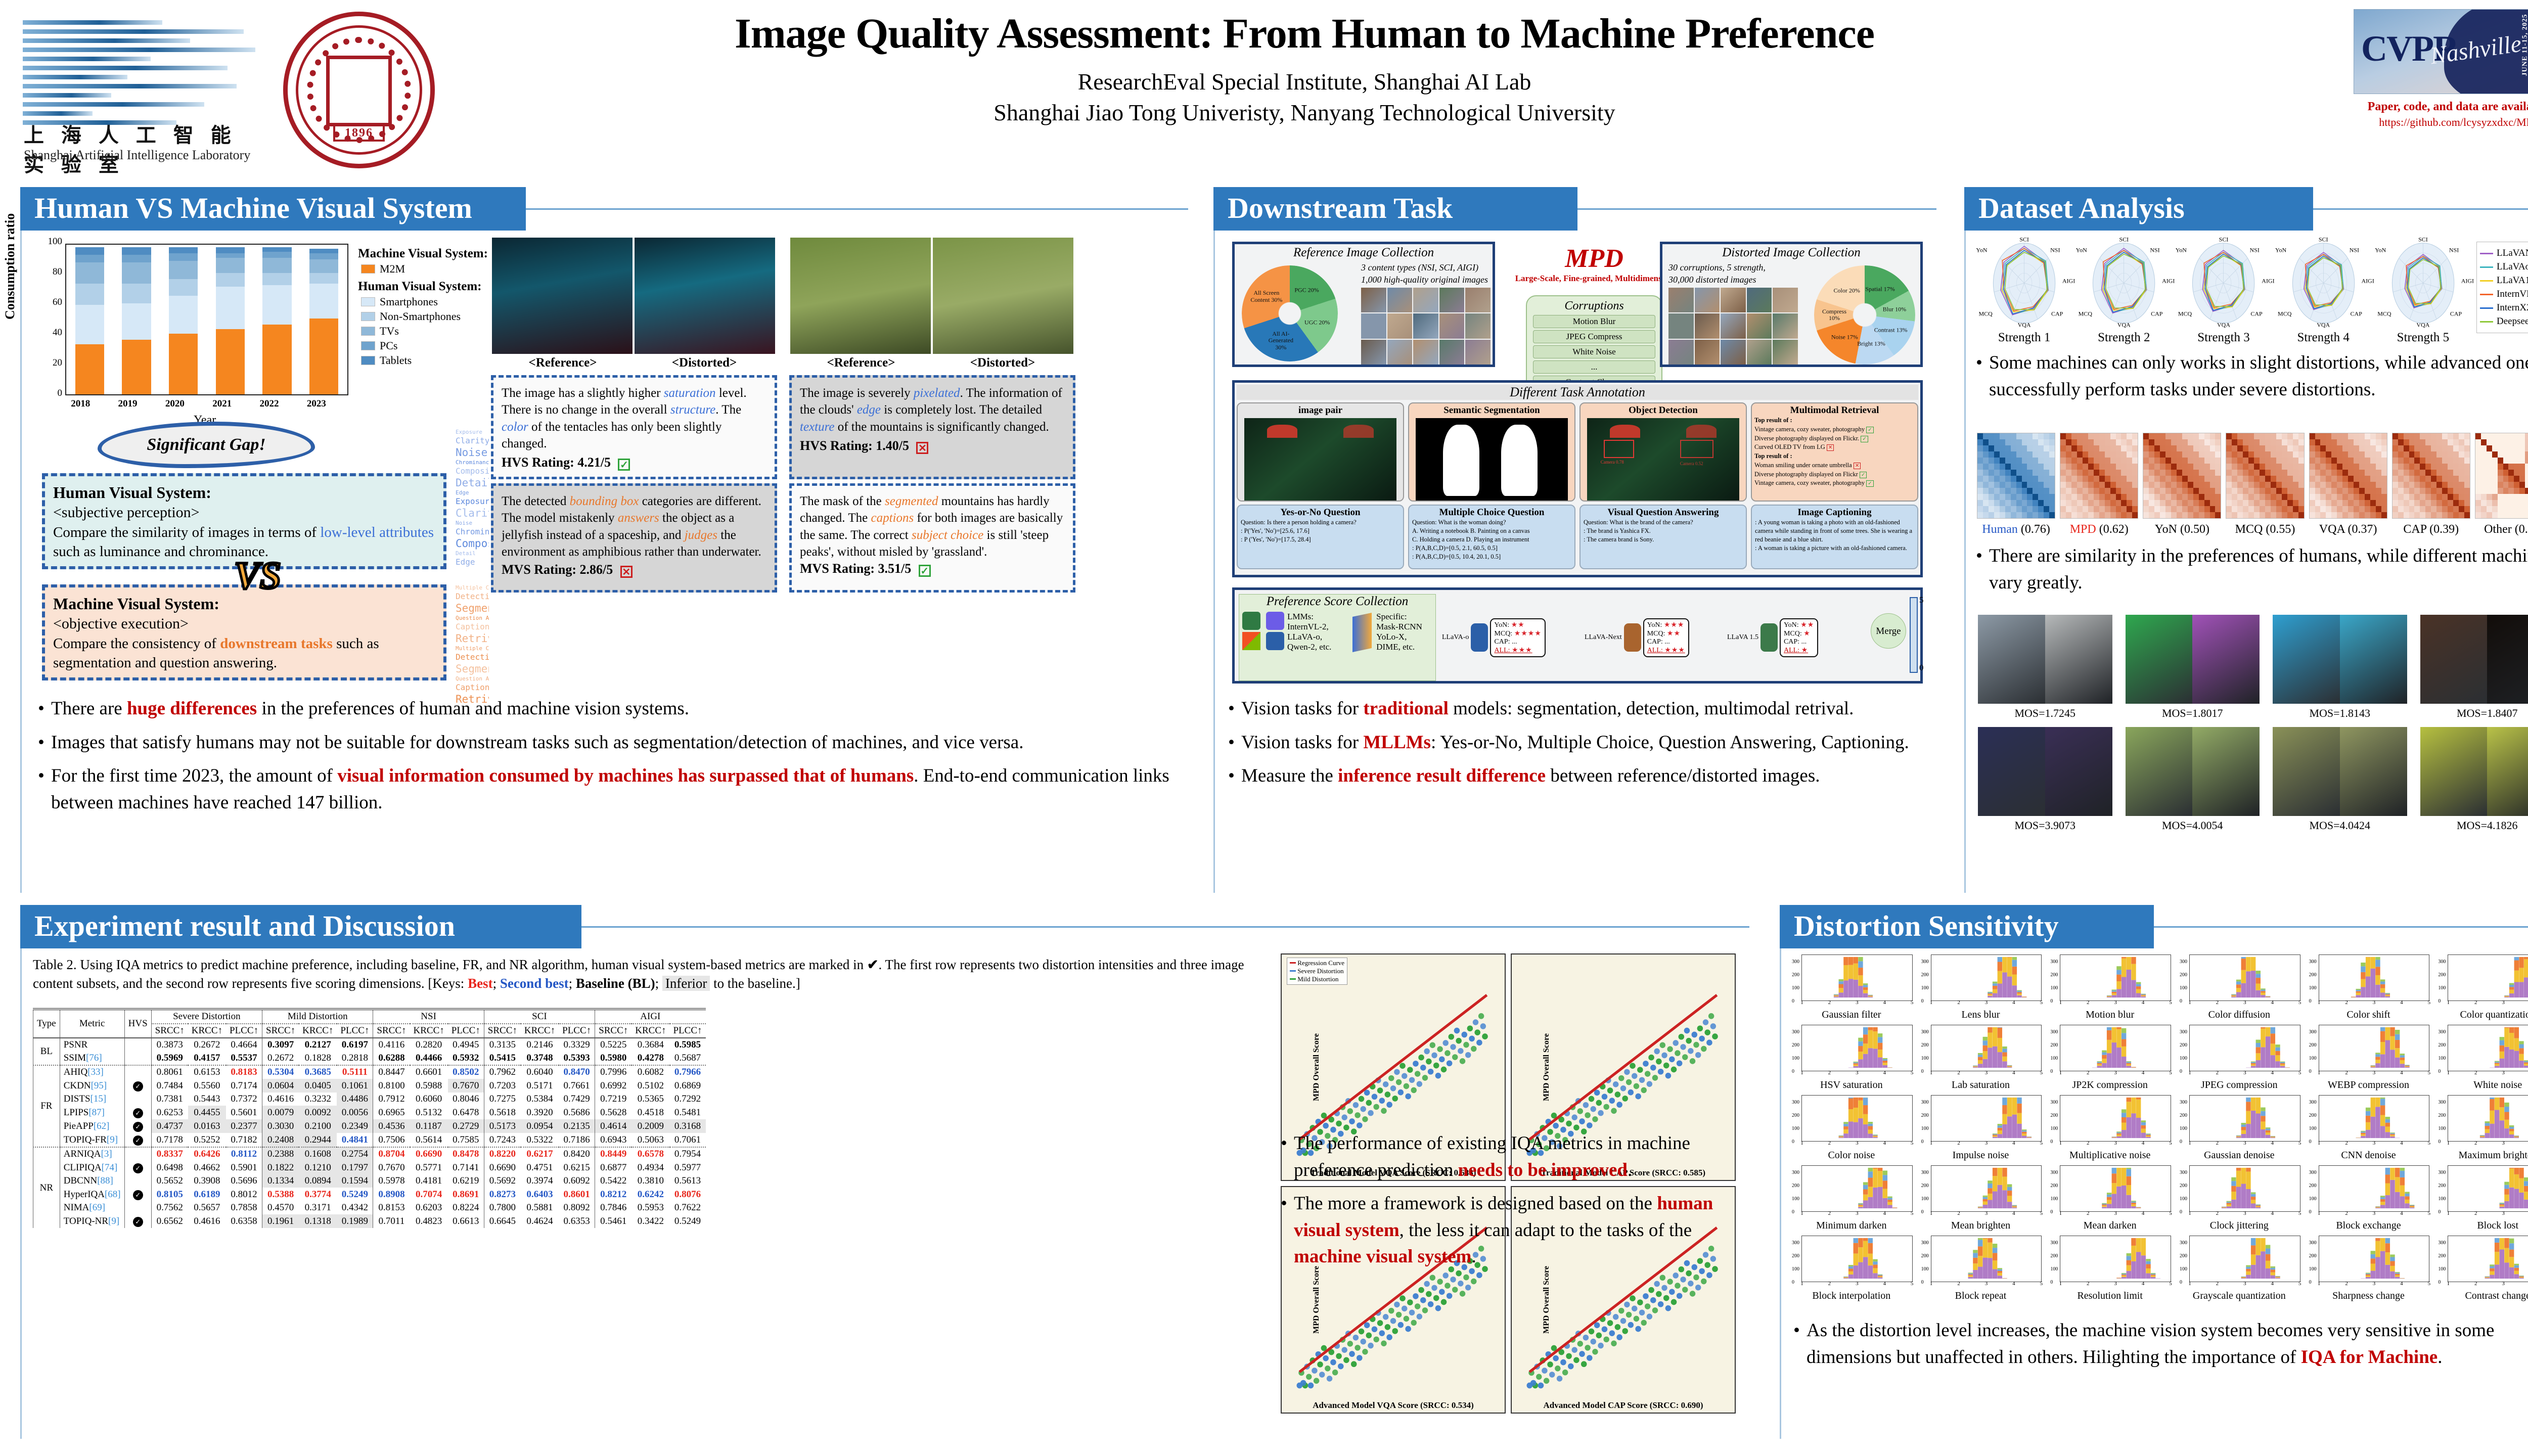 This screenshot has width=2528, height=1456. I want to click on legend-item: Smartphones, so click(431, 301).